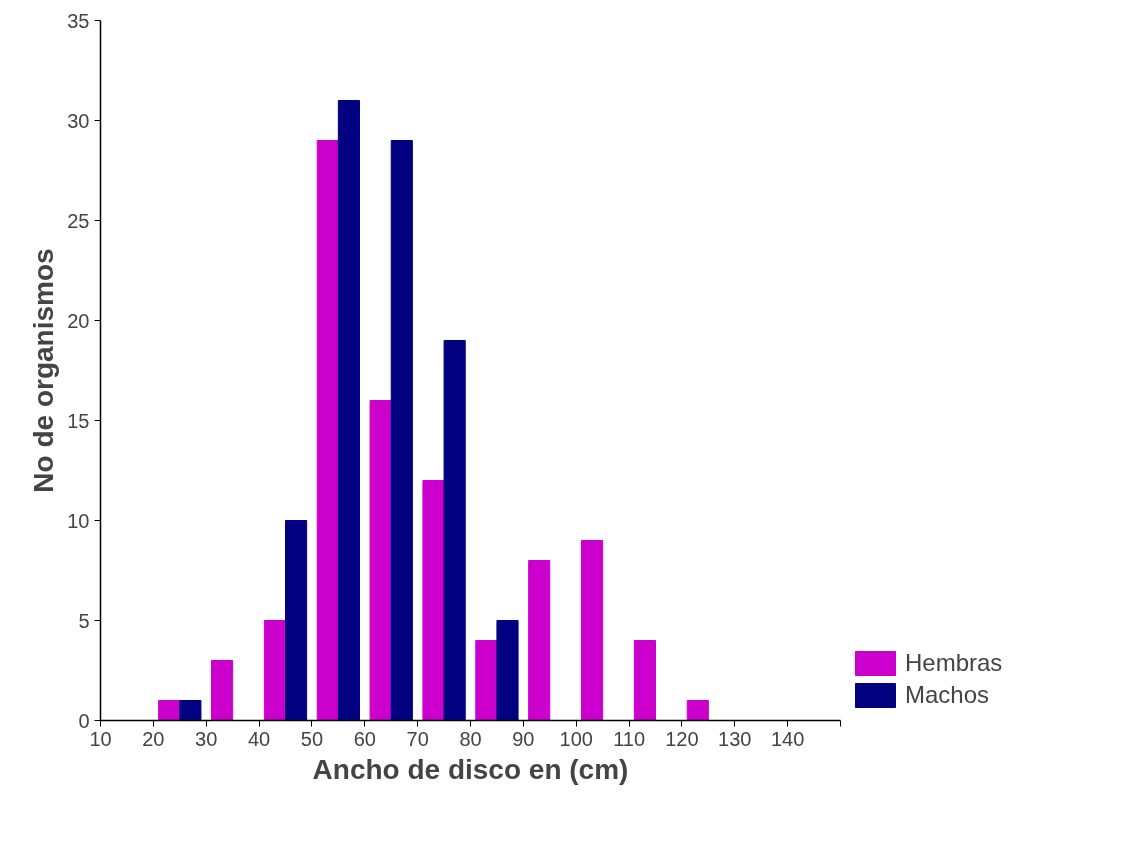 This screenshot has width=1148, height=850. What do you see at coordinates (78, 20) in the screenshot?
I see `y-tick-label: 35` at bounding box center [78, 20].